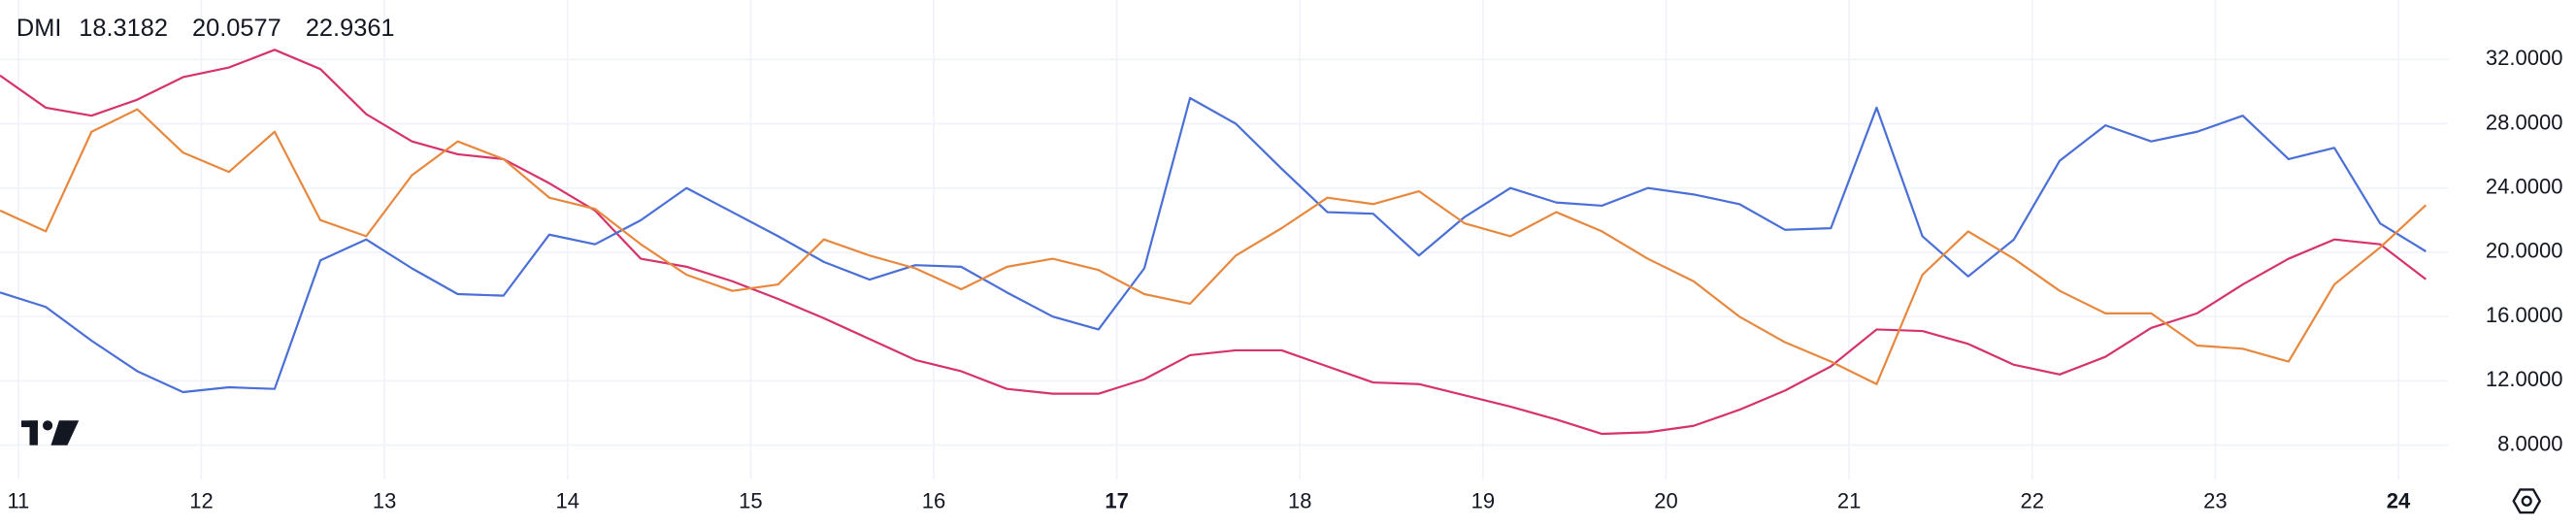 The image size is (2576, 528). Describe the element at coordinates (2524, 187) in the screenshot. I see `y-tick-label: 24.0000` at that location.